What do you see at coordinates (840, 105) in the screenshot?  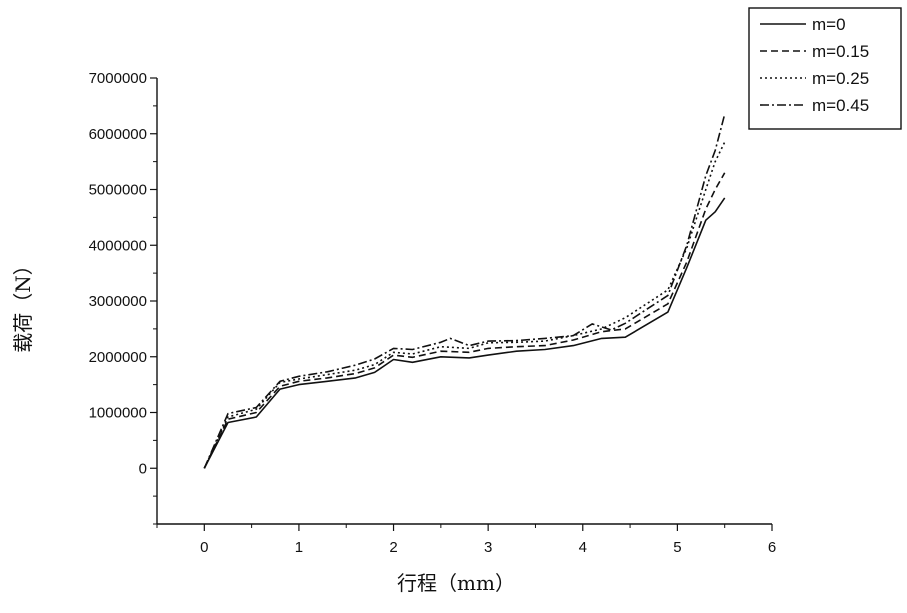 I see `legend-label: m=0.45` at bounding box center [840, 105].